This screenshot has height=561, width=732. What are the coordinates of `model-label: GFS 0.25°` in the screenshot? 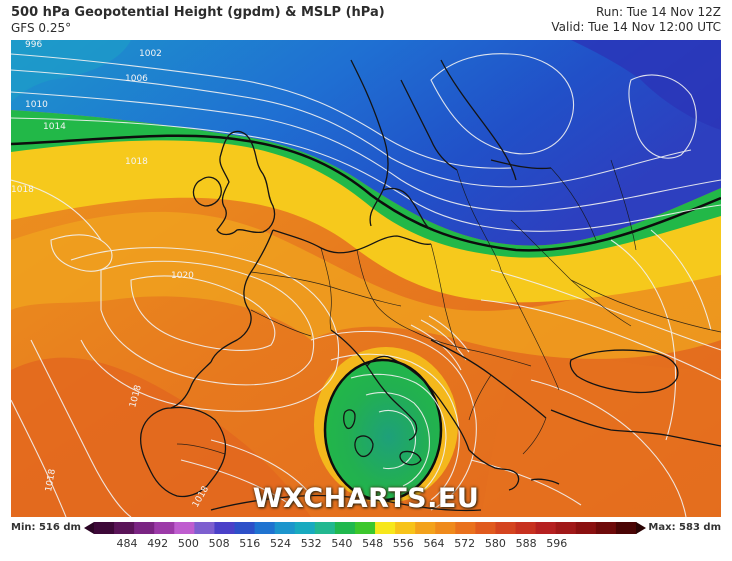 It's located at (41, 28).